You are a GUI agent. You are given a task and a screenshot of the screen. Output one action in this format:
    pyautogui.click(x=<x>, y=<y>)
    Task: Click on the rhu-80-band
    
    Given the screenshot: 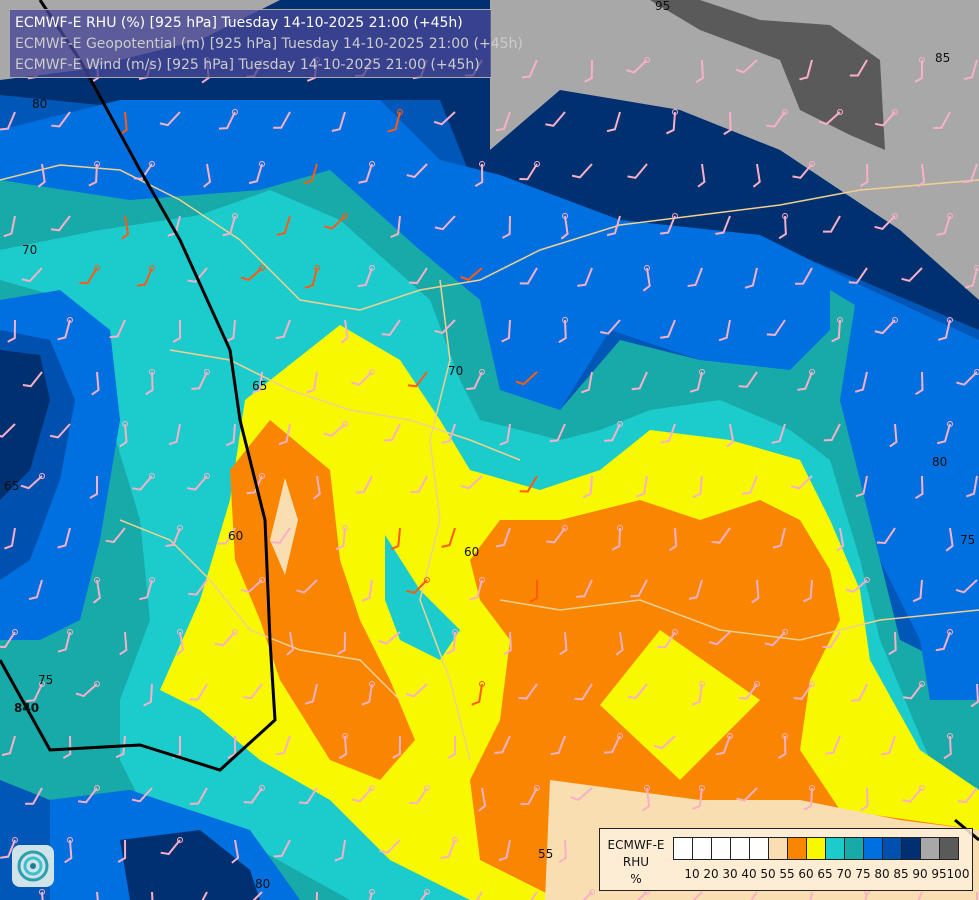 What is the action you would take?
    pyautogui.click(x=949, y=660)
    